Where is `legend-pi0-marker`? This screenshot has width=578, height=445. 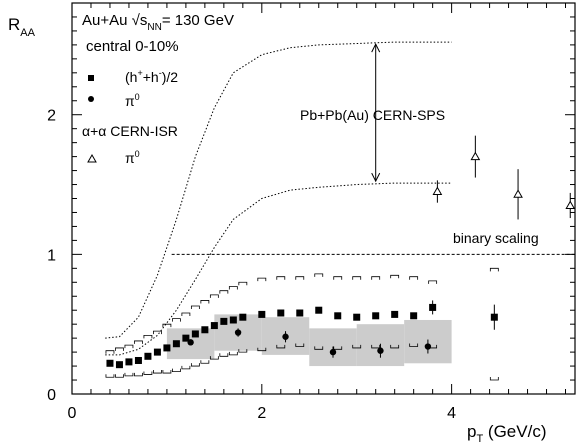 legend-pi0-marker is located at coordinates (91, 99).